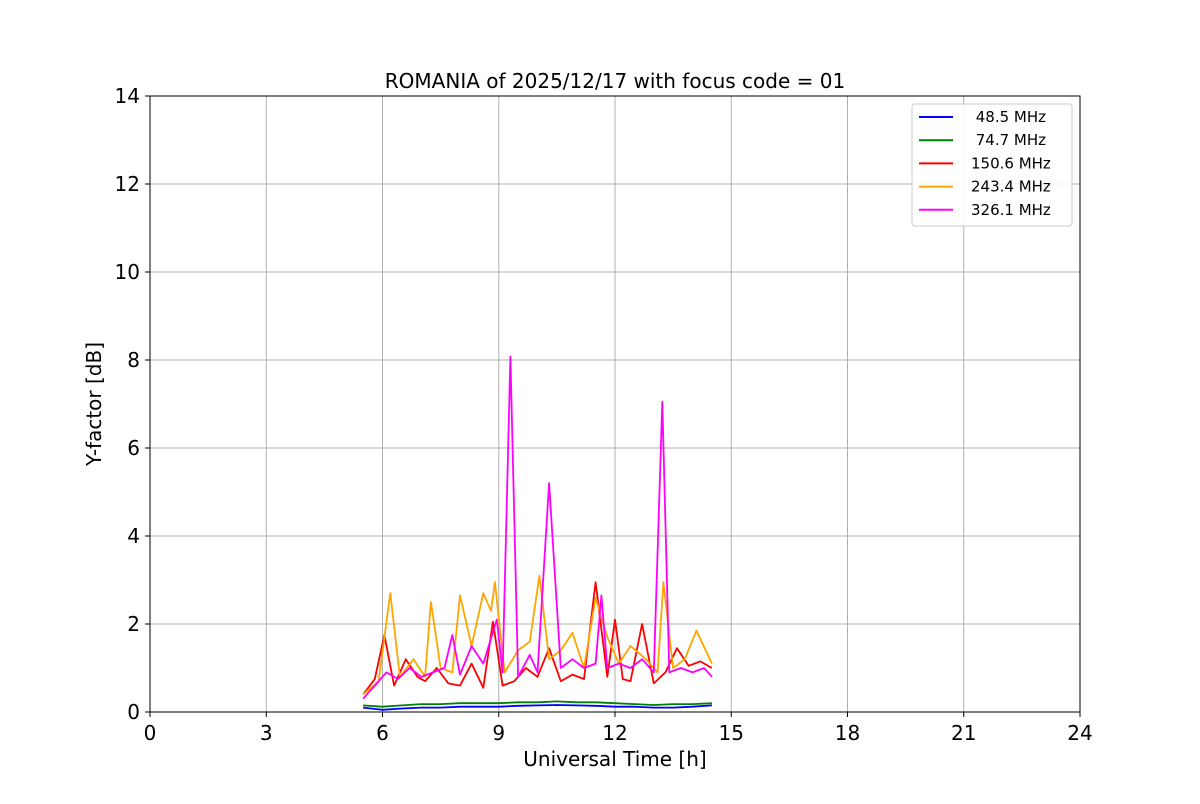 The image size is (1200, 804). I want to click on legend-entry: 243.4 MHz, so click(1011, 187).